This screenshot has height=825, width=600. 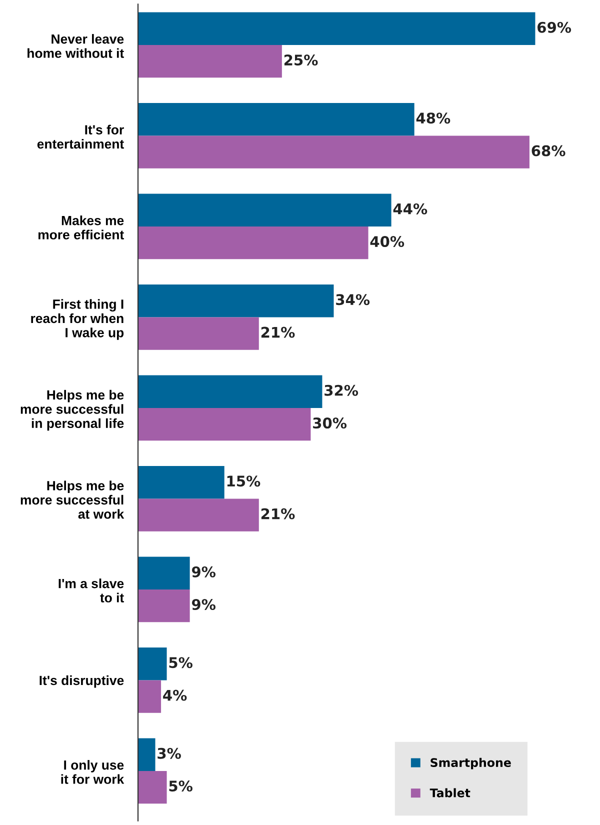 What do you see at coordinates (330, 423) in the screenshot?
I see `data-label: 30%` at bounding box center [330, 423].